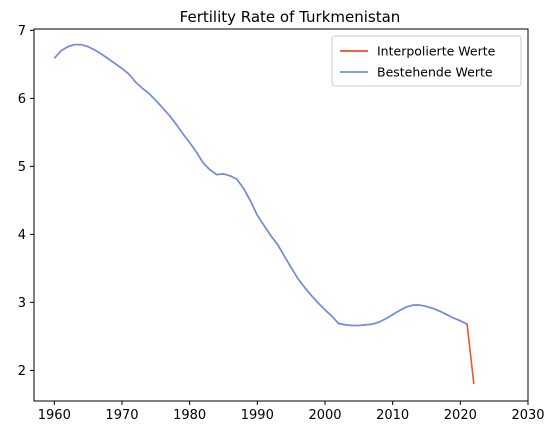 Image resolution: width=552 pixels, height=435 pixels. What do you see at coordinates (121, 415) in the screenshot?
I see `x-tick-label: 1970` at bounding box center [121, 415].